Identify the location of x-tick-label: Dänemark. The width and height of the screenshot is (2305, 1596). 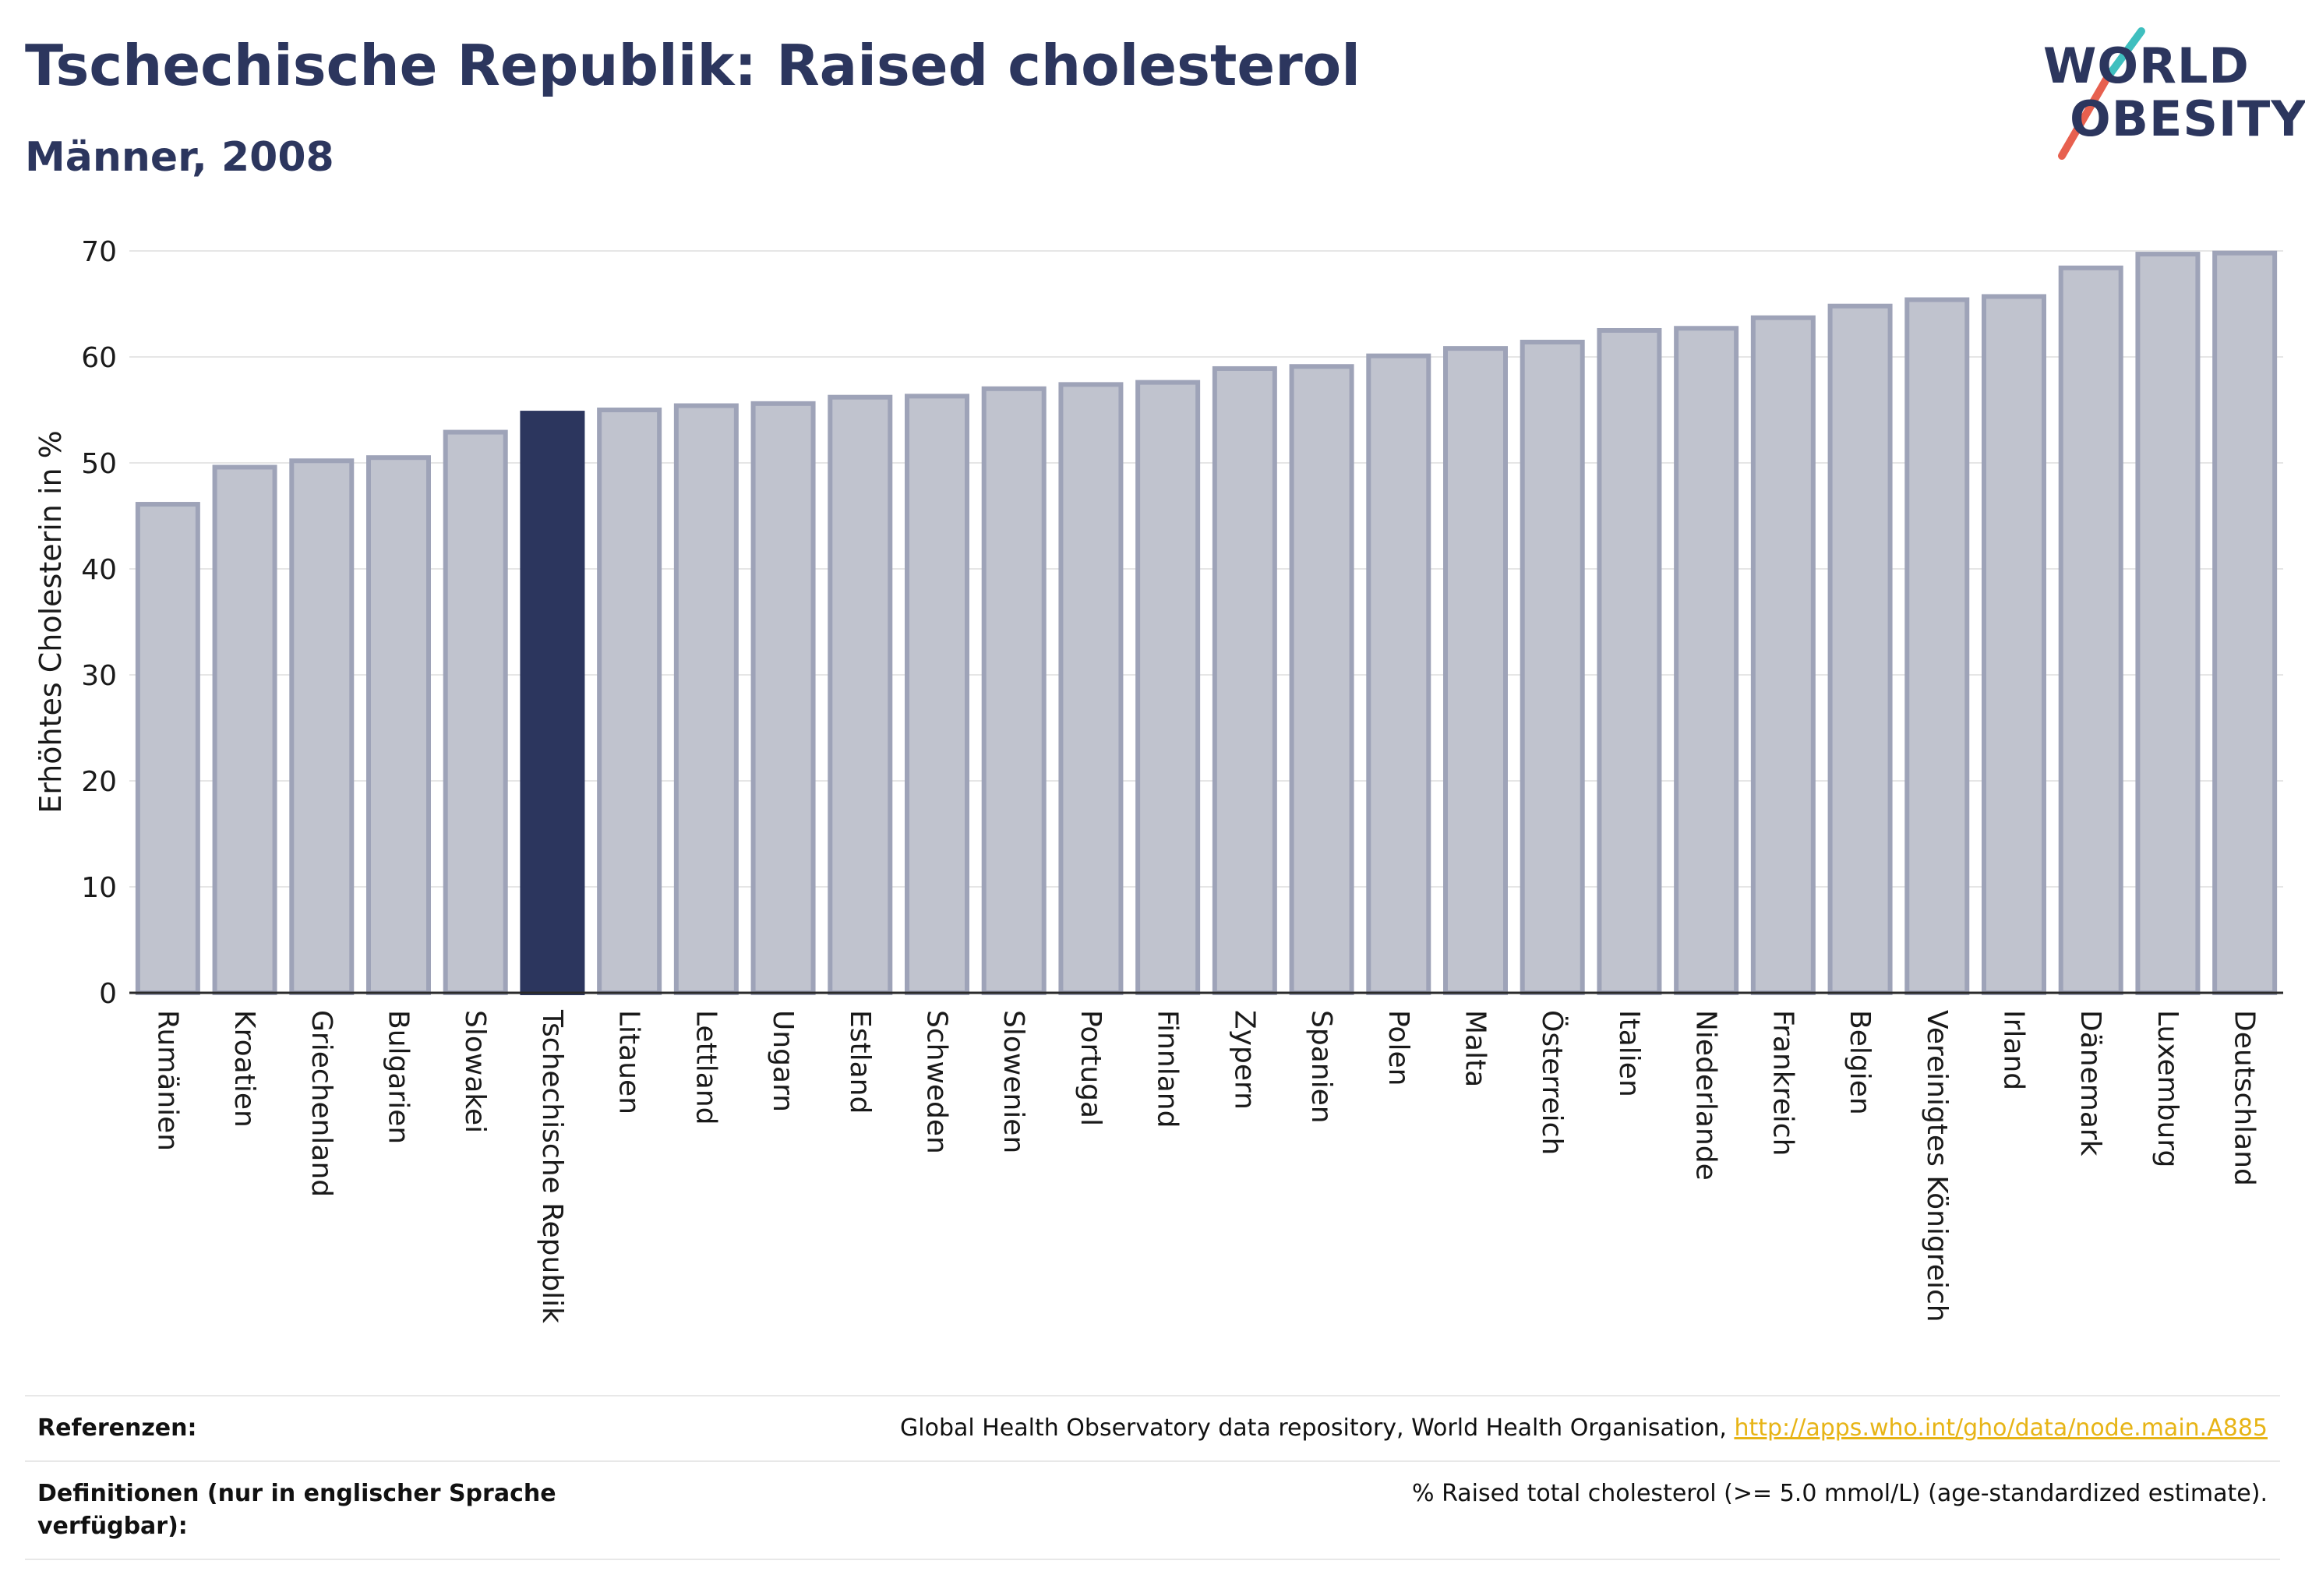
(2090, 1083).